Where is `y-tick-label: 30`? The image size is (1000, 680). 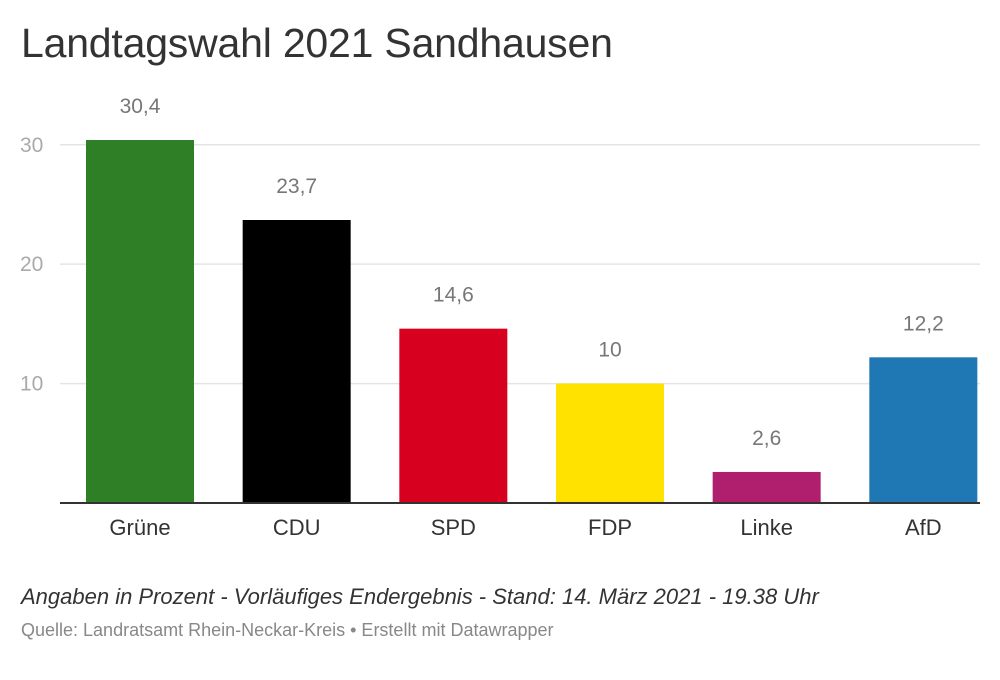 y-tick-label: 30 is located at coordinates (31, 145).